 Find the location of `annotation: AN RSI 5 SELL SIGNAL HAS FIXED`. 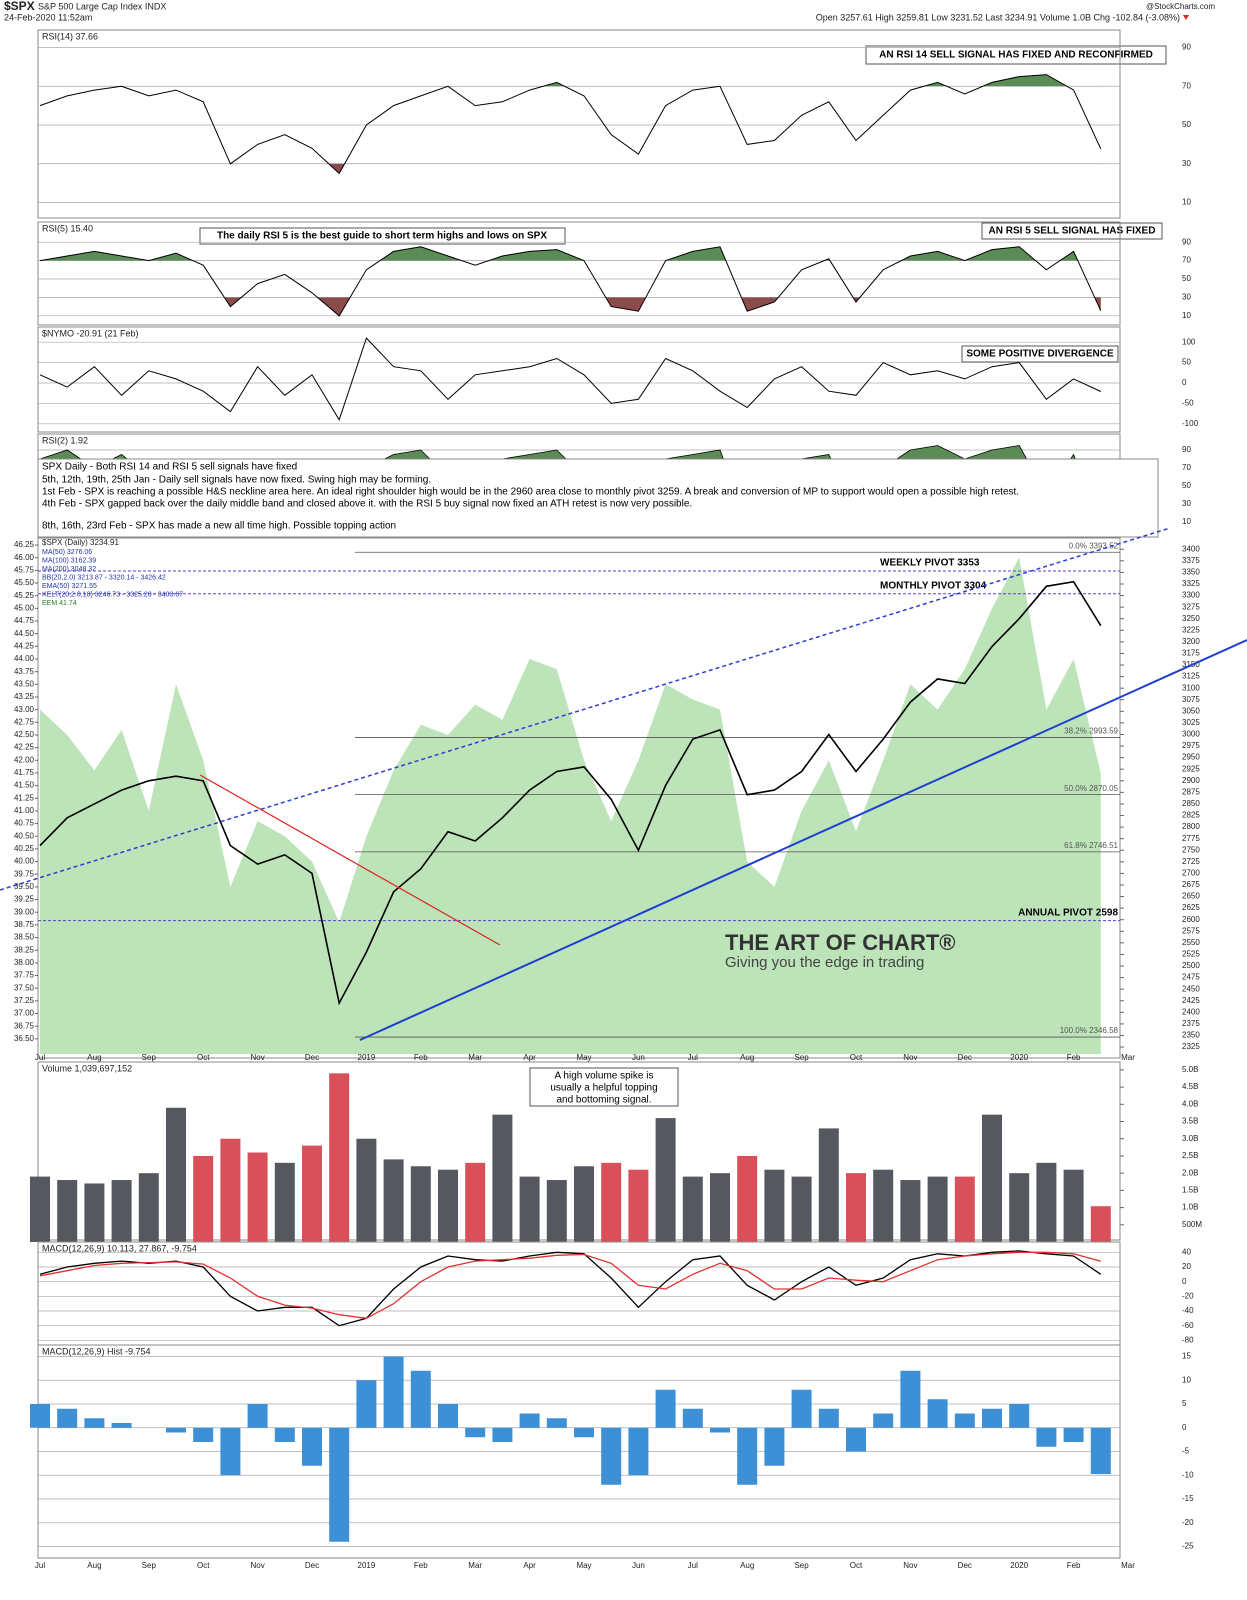

annotation: AN RSI 5 SELL SIGNAL HAS FIXED is located at coordinates (1072, 231).